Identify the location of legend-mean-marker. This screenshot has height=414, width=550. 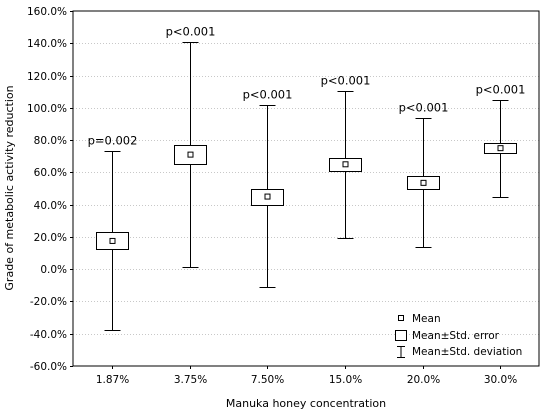
(401, 318).